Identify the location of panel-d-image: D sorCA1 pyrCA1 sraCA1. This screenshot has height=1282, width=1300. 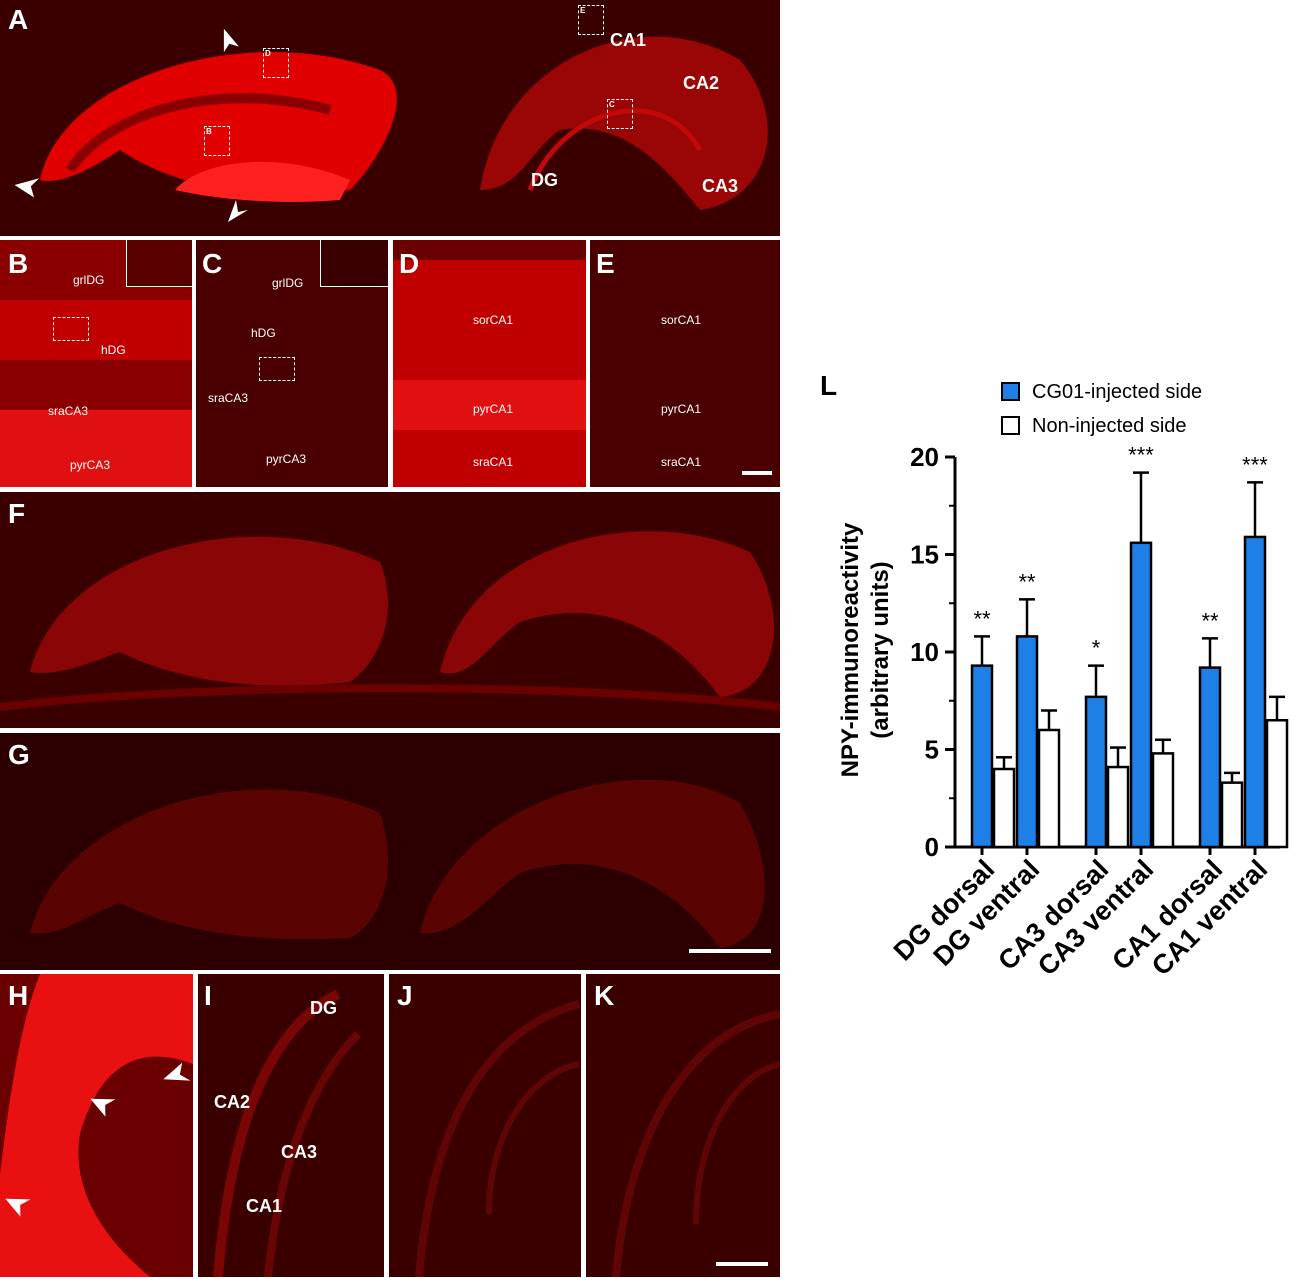
(489, 363).